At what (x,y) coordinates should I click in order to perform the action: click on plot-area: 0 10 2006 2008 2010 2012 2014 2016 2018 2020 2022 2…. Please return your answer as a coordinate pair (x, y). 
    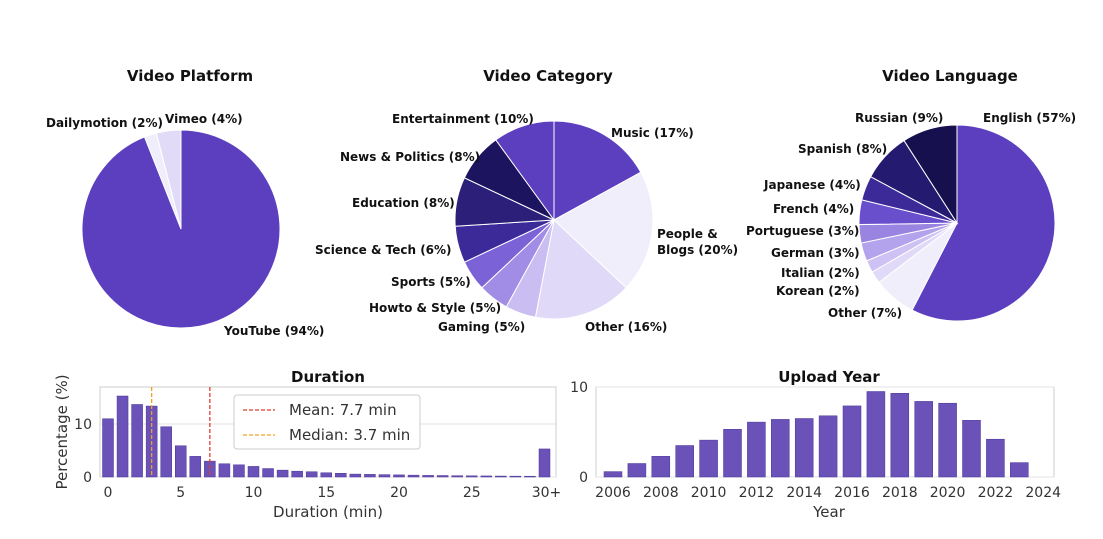
    Looking at the image, I should click on (815, 440).